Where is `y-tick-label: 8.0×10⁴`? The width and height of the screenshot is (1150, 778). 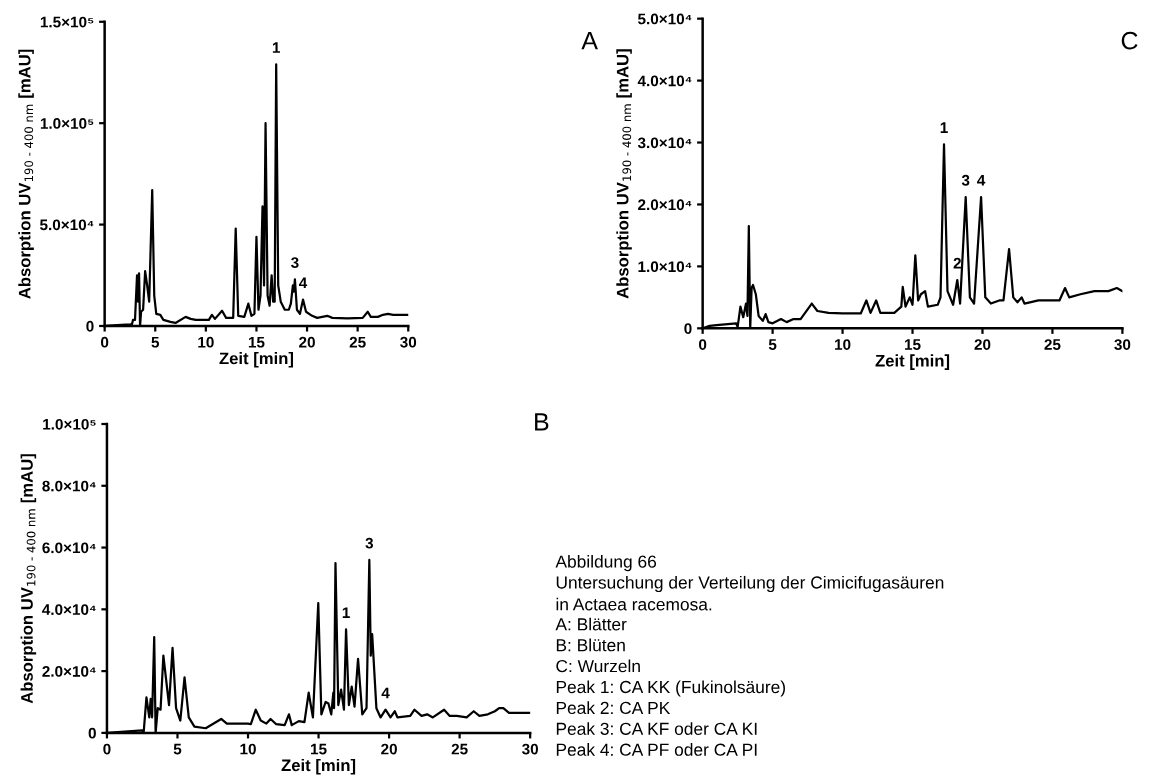
y-tick-label: 8.0×10⁴ is located at coordinates (69, 486).